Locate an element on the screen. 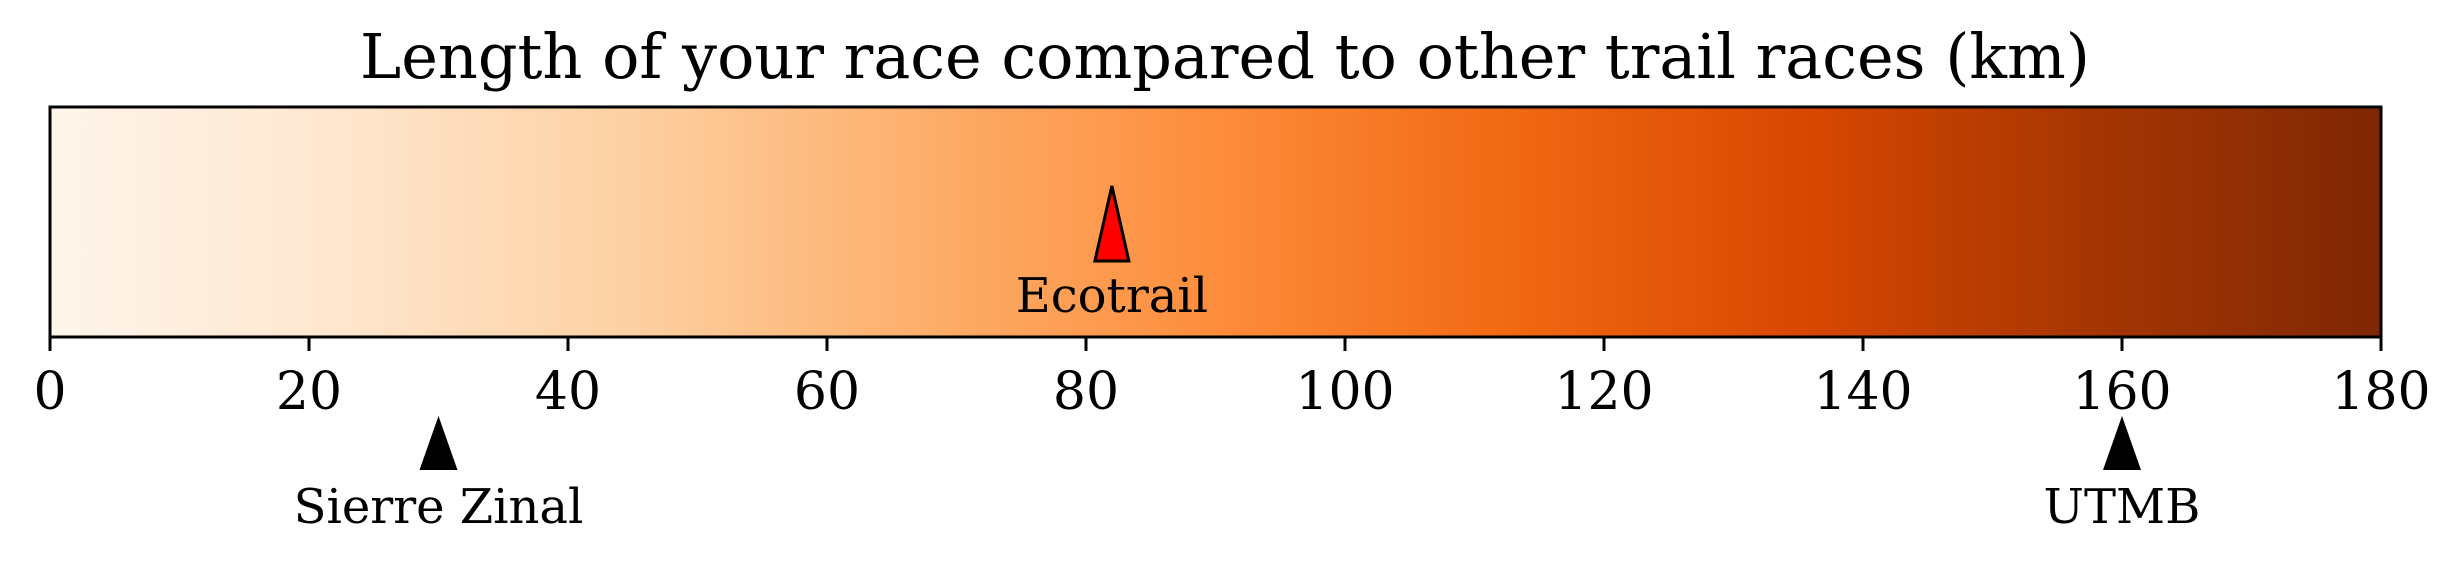 The image size is (2459, 564). tick-label-80: 80 is located at coordinates (1086, 392).